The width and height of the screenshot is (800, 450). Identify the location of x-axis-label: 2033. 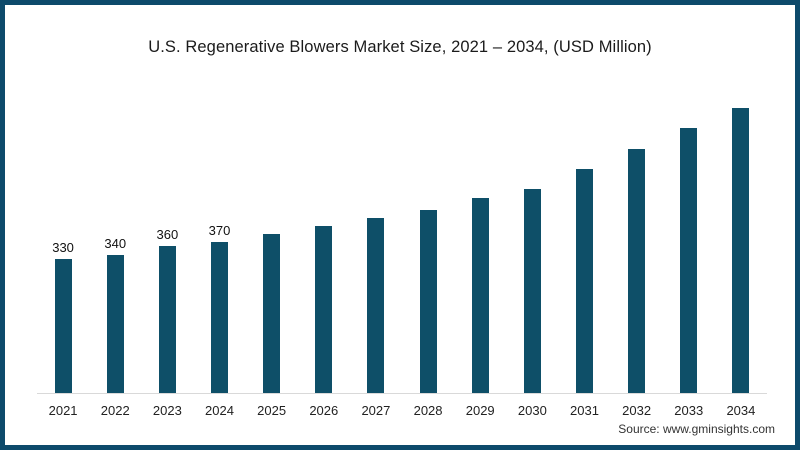
(689, 410).